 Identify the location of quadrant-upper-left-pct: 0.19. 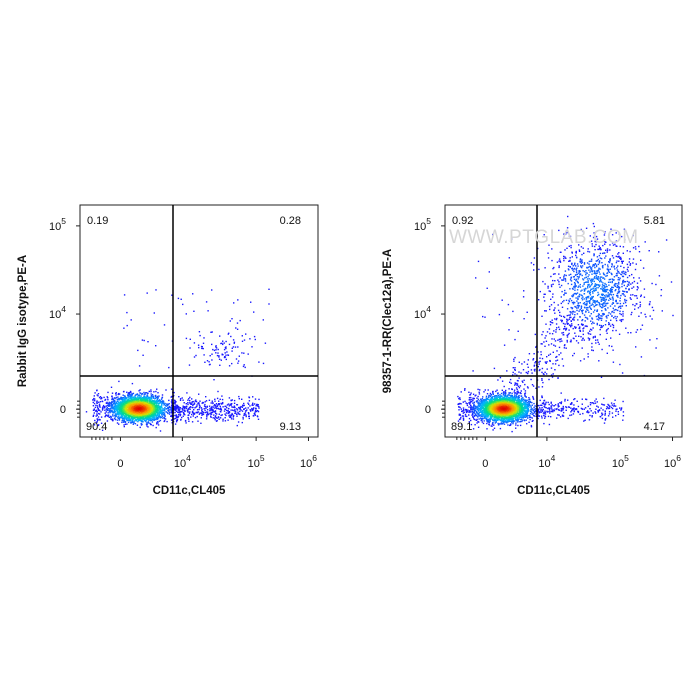
(97, 221).